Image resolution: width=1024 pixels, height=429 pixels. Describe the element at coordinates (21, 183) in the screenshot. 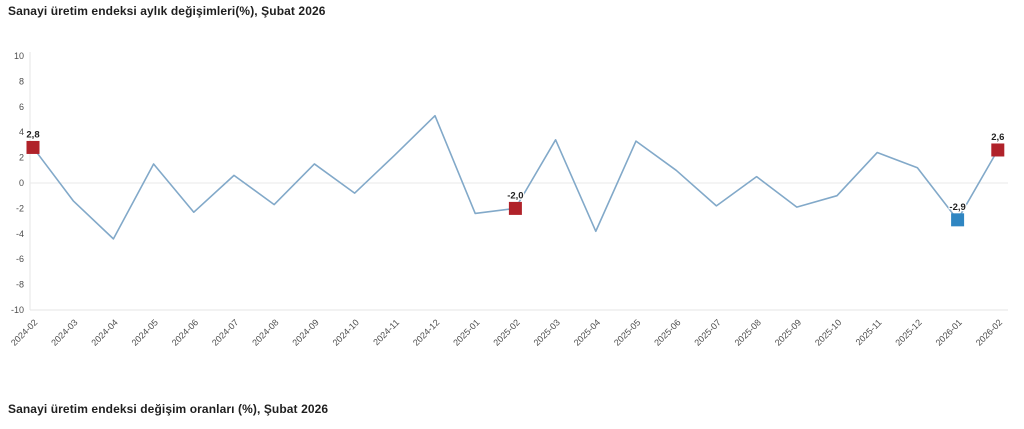

I see `y-axis-tick-label: 0` at that location.